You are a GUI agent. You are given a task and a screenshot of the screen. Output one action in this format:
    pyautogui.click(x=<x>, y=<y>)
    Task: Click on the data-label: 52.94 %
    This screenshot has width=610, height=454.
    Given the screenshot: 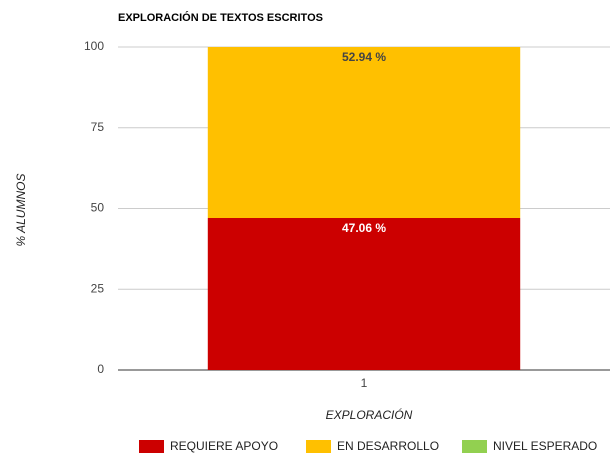 What is the action you would take?
    pyautogui.click(x=364, y=57)
    